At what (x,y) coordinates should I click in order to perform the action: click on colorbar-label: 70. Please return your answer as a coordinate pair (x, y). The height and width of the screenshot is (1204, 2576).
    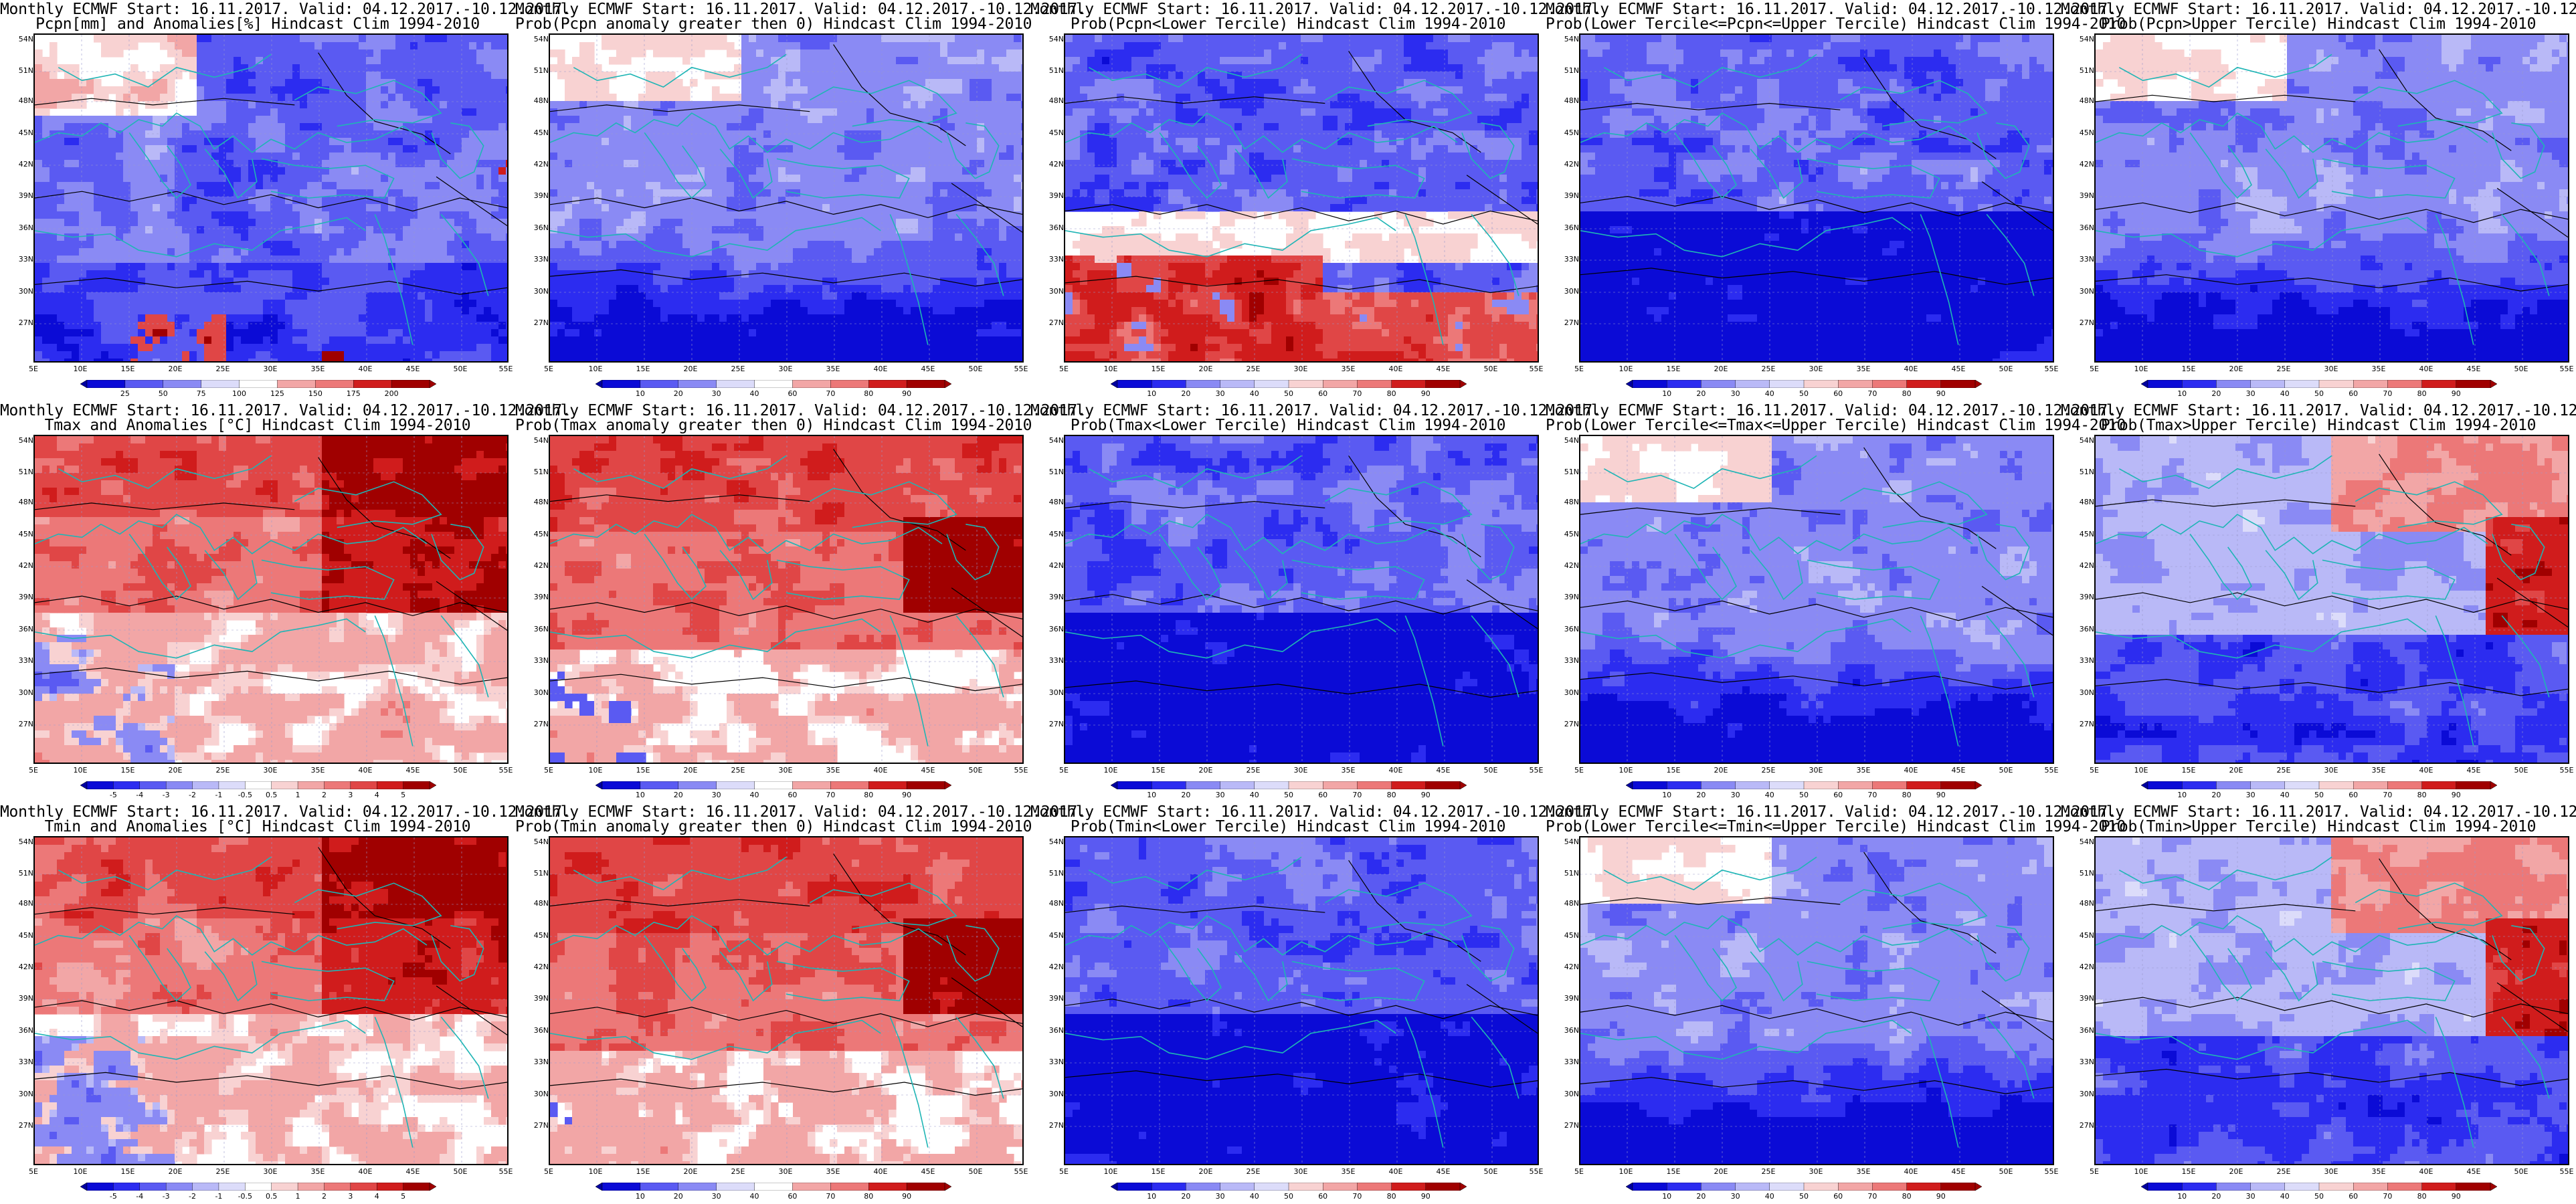
    Looking at the image, I should click on (830, 795).